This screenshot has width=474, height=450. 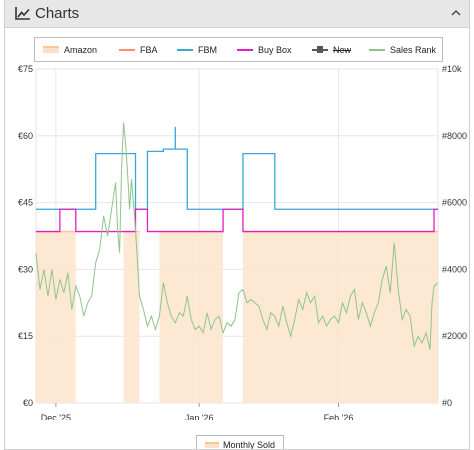 I want to click on legend-swatch-sales-rank, so click(x=377, y=49).